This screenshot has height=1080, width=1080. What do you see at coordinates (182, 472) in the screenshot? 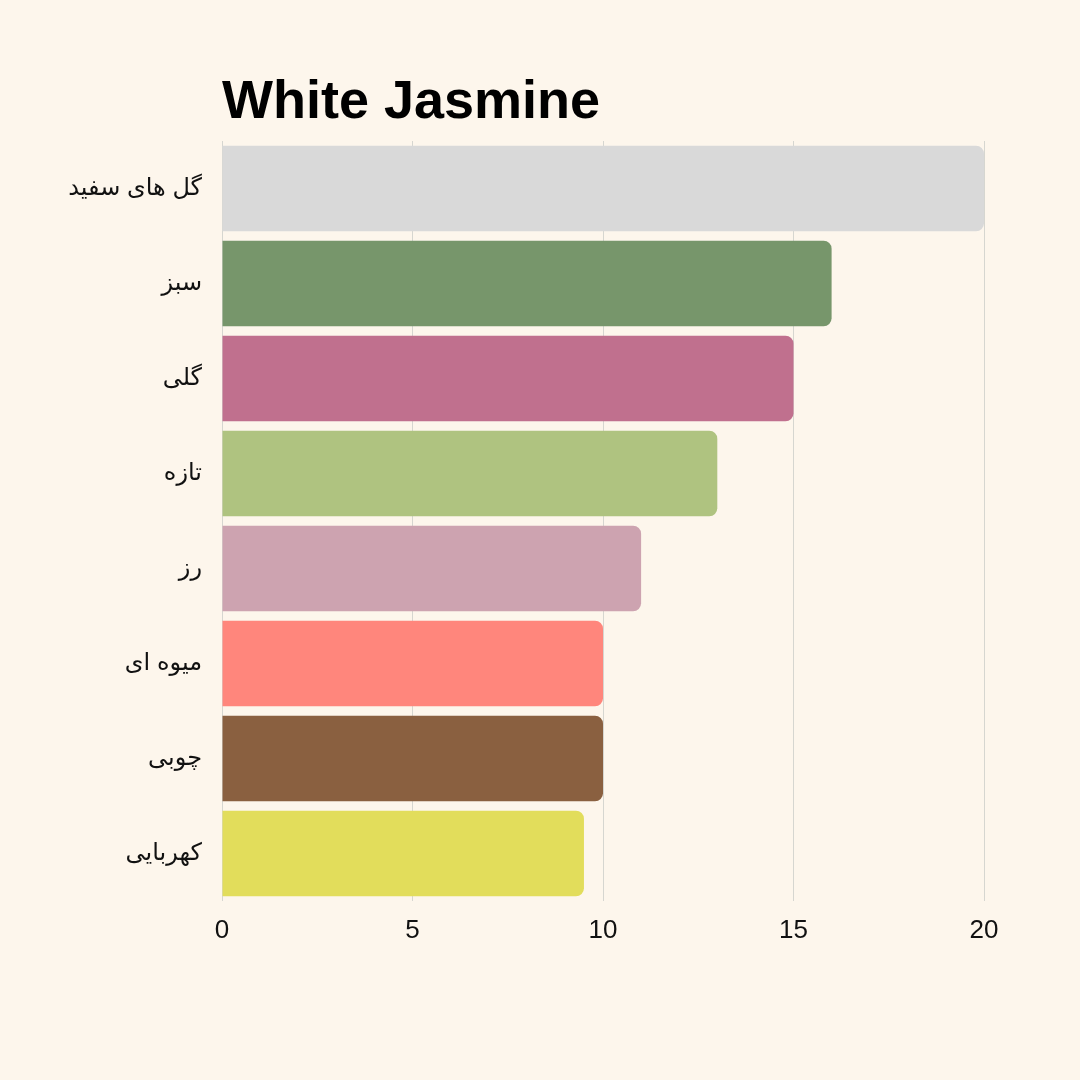
I see `y-tick-label: تازه` at bounding box center [182, 472].